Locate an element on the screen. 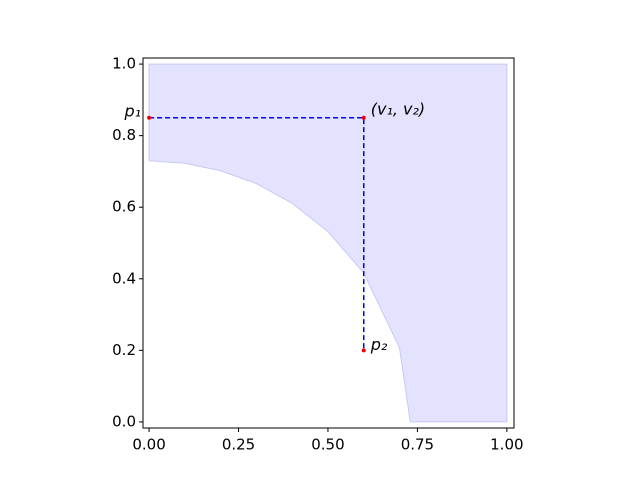 The height and width of the screenshot is (480, 640). y-tick-label: 0.4 is located at coordinates (124, 278).